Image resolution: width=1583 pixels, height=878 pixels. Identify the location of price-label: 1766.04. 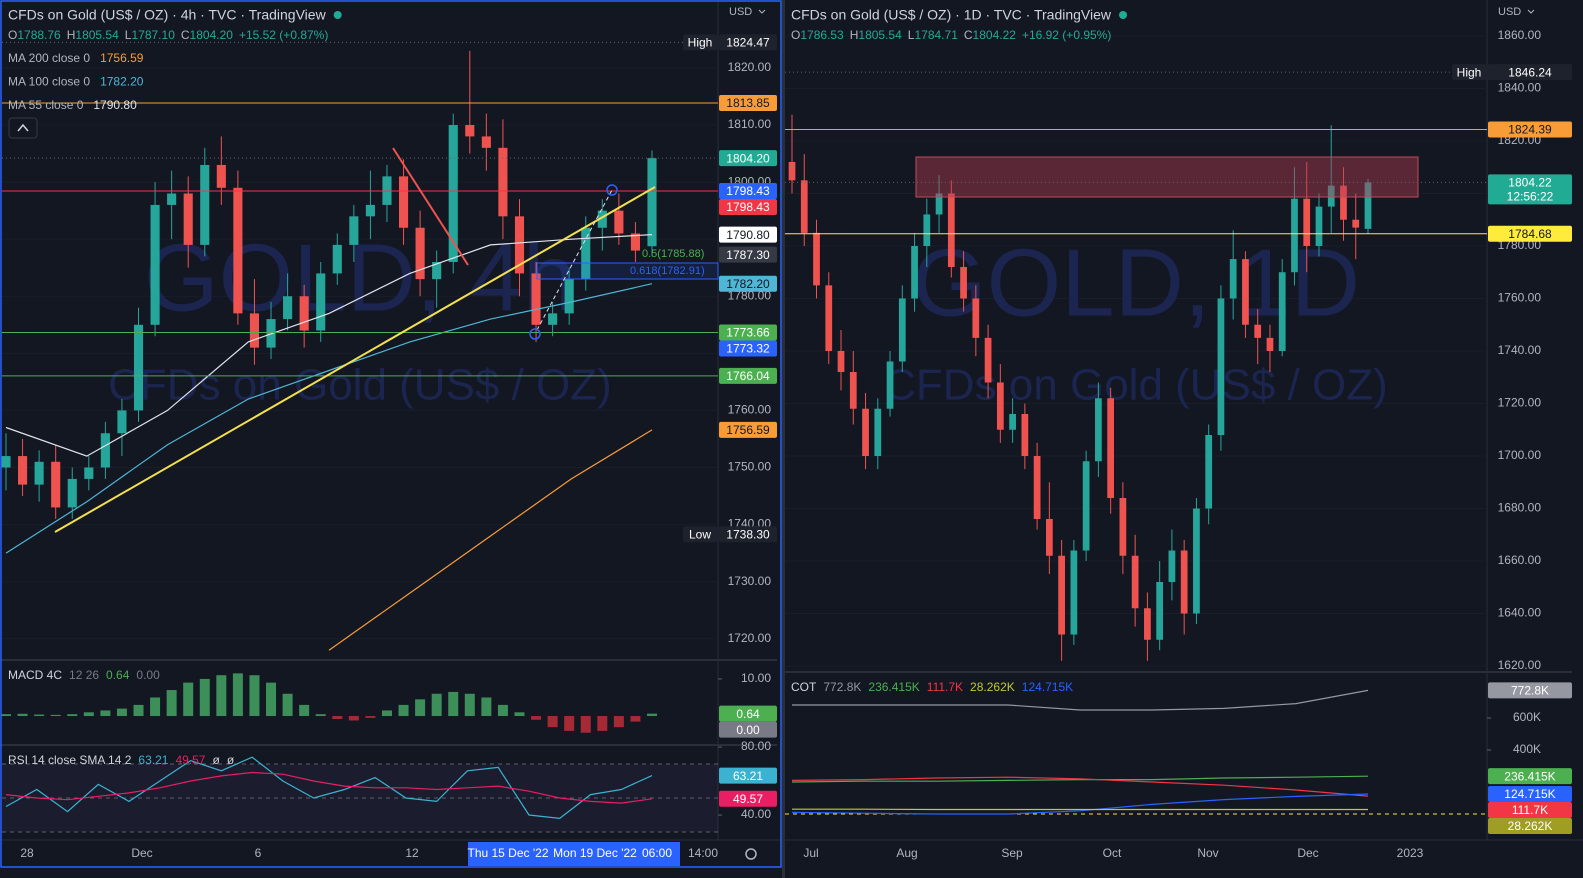
(748, 376).